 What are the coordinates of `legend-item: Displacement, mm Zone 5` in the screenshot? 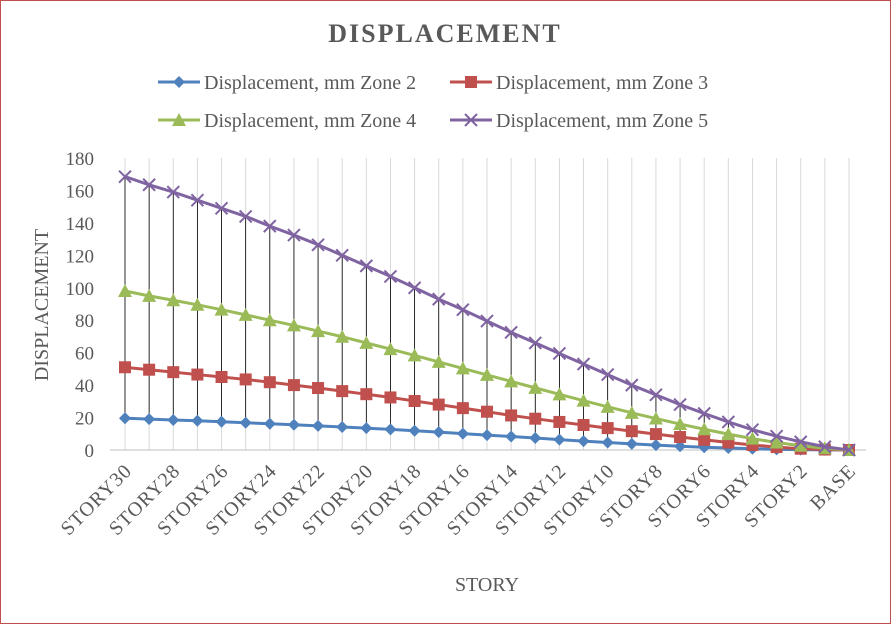 It's located at (579, 121).